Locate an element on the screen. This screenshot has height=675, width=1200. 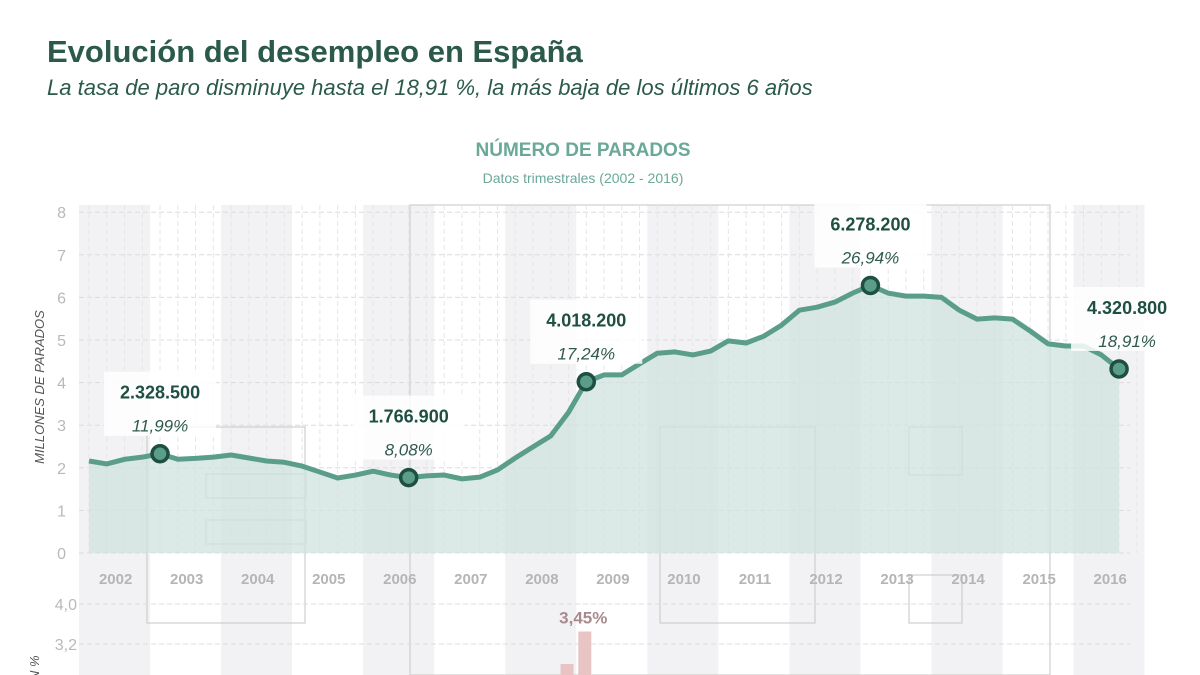
annotation: 6.278.200 26,94% is located at coordinates (870, 249).